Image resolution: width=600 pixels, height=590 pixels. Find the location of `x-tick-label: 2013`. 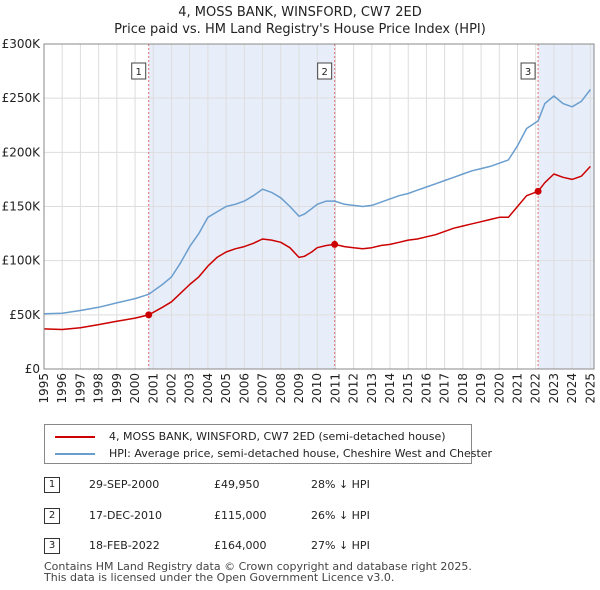

x-tick-label: 2013 is located at coordinates (372, 388).